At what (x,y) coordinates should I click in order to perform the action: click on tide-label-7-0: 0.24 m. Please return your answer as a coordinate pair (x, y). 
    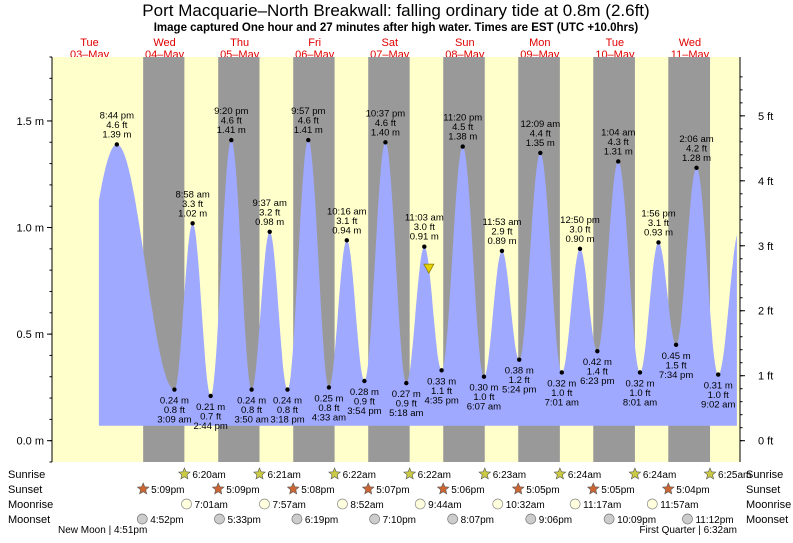
    Looking at the image, I should click on (287, 401).